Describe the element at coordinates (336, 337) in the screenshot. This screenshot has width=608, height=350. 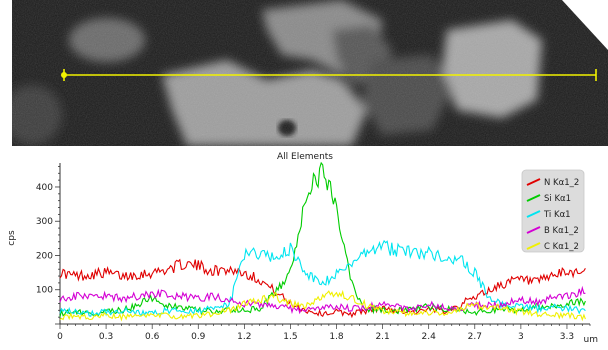
I see `x-tick-label: 1.8` at that location.